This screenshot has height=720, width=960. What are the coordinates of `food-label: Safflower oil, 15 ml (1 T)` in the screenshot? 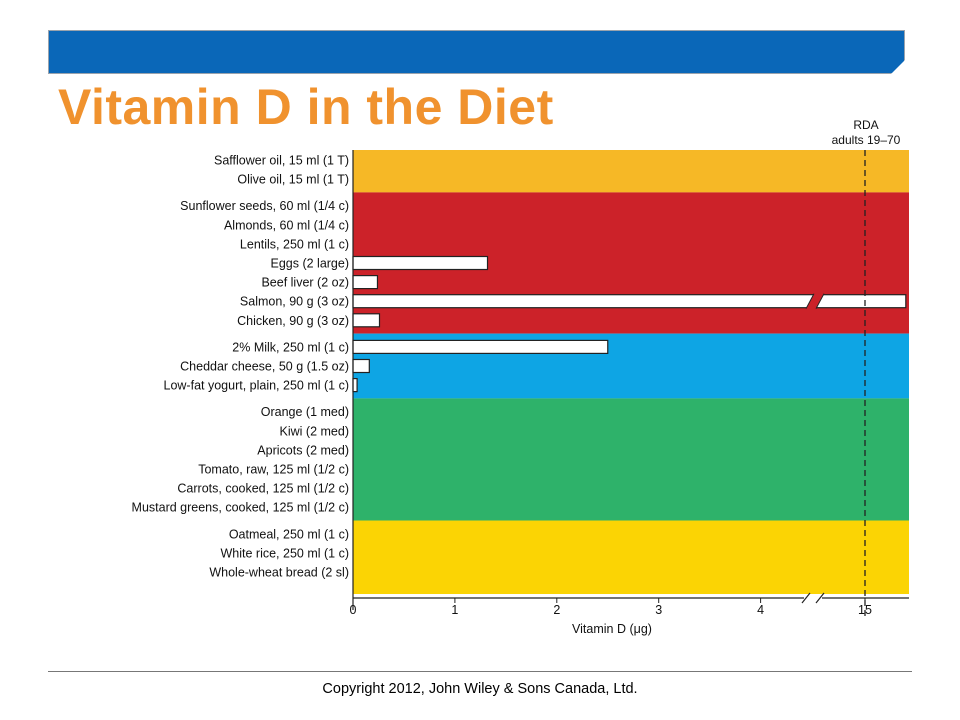 It's located at (281, 161).